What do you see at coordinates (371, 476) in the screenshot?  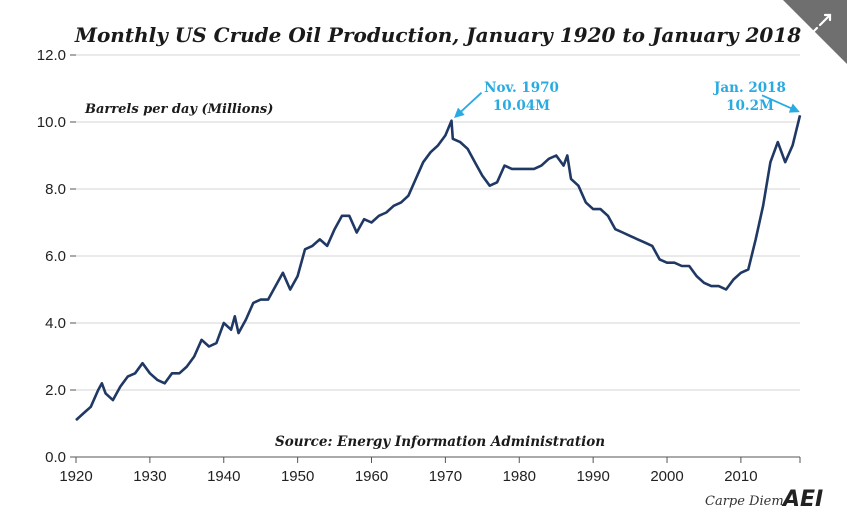 I see `x-tick-label: 1960` at bounding box center [371, 476].